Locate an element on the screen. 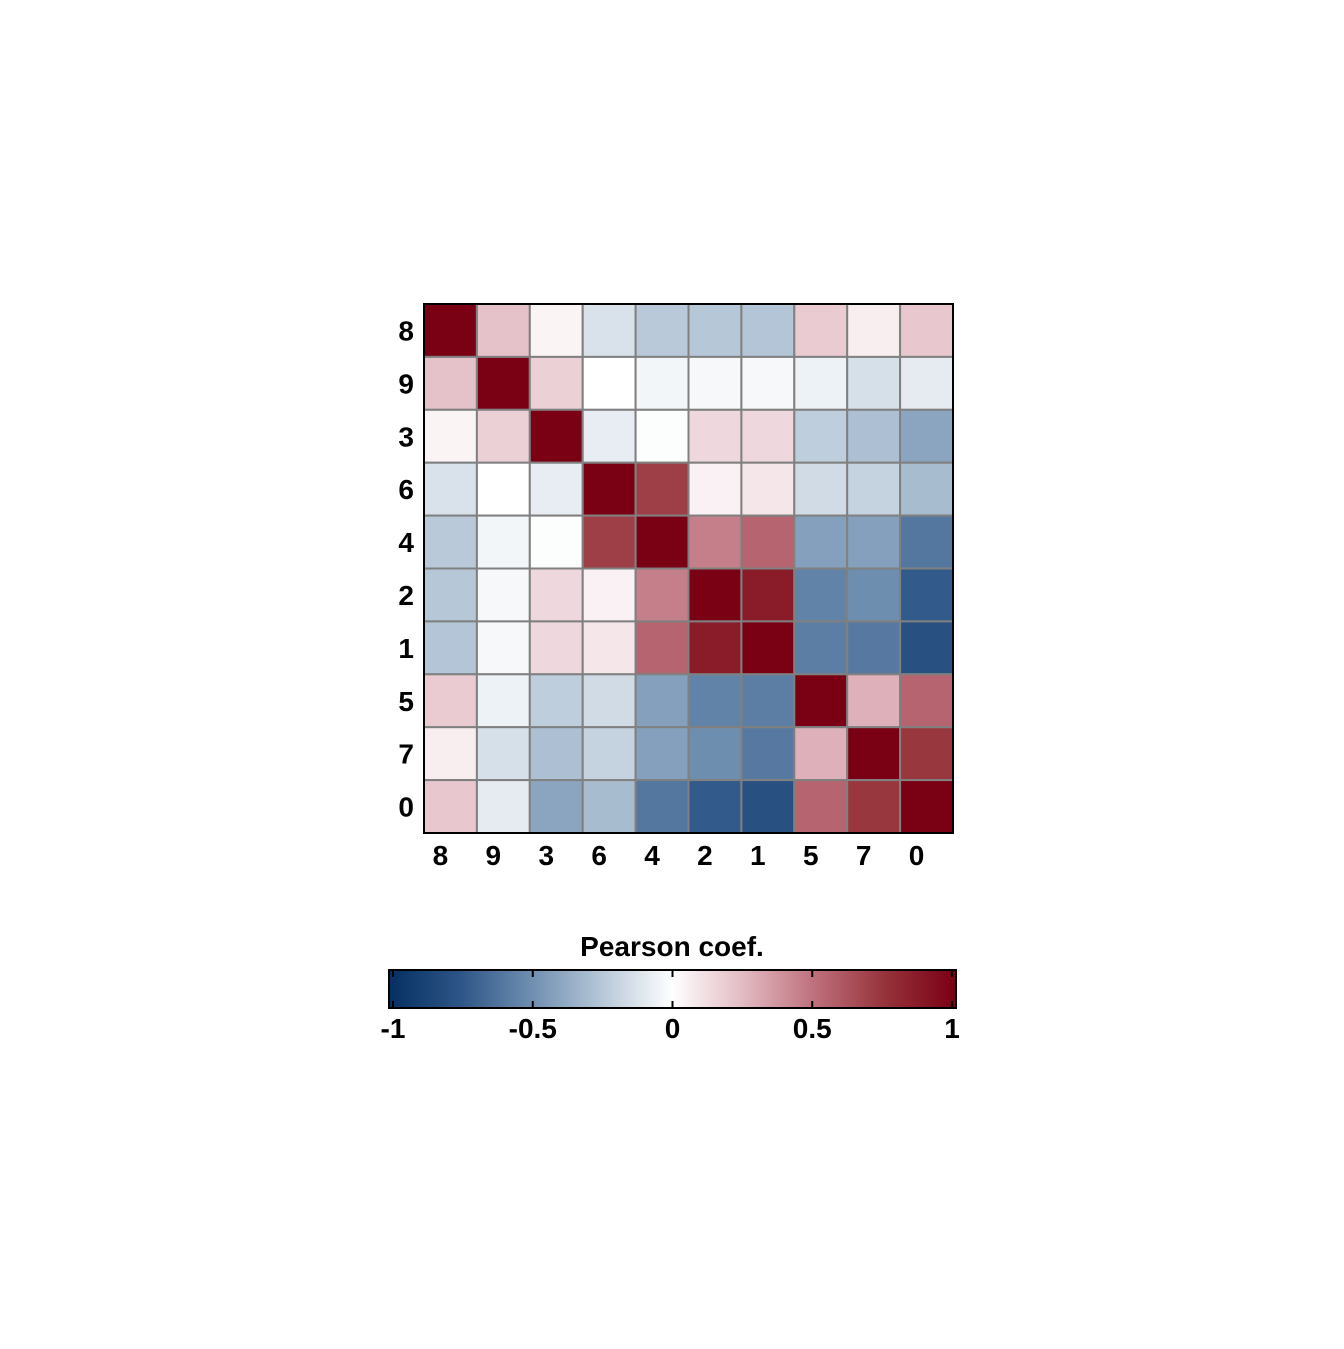 This screenshot has height=1349, width=1344. column-tick-label: 1 is located at coordinates (758, 855).